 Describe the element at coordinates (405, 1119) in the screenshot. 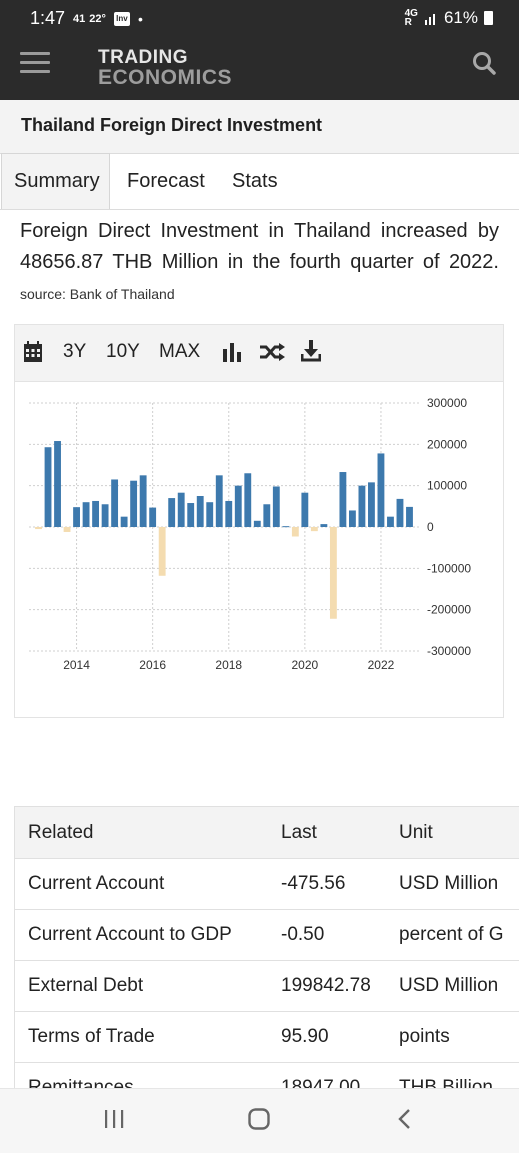

I see `back-icon` at that location.